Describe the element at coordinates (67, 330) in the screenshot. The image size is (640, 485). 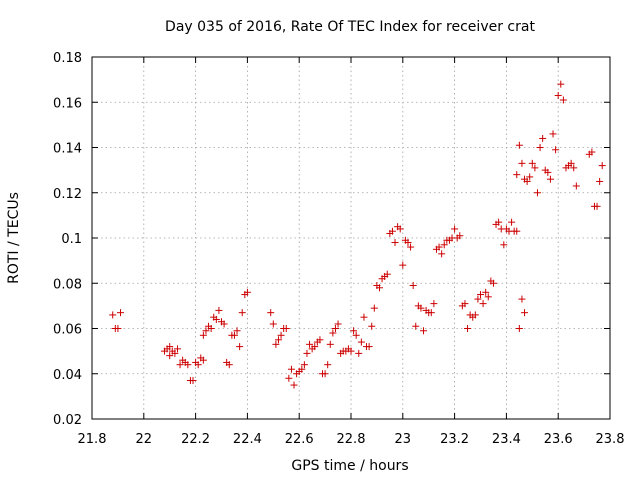
I see `y-tick-label: 0.06` at that location.